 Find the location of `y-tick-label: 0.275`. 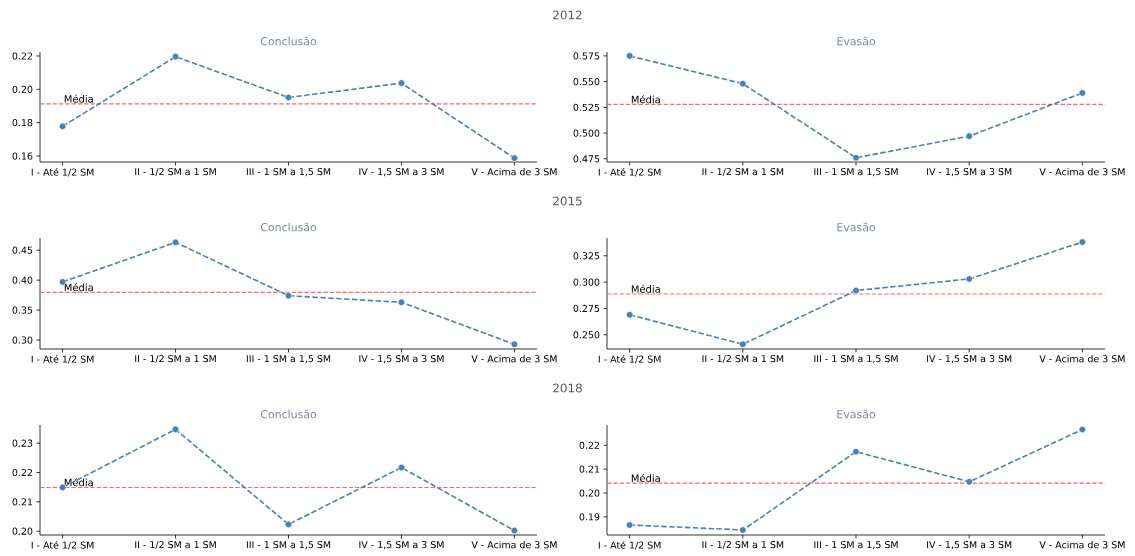

y-tick-label: 0.275 is located at coordinates (586, 308).